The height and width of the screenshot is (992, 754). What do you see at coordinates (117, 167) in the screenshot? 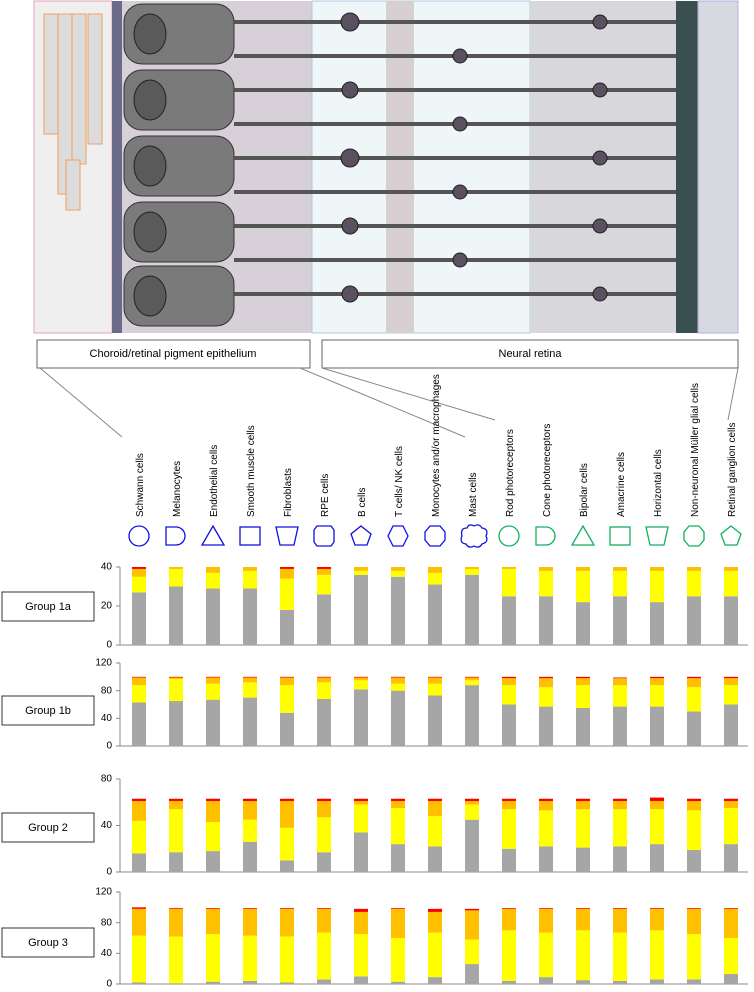
I see `bruch-membrane` at bounding box center [117, 167].